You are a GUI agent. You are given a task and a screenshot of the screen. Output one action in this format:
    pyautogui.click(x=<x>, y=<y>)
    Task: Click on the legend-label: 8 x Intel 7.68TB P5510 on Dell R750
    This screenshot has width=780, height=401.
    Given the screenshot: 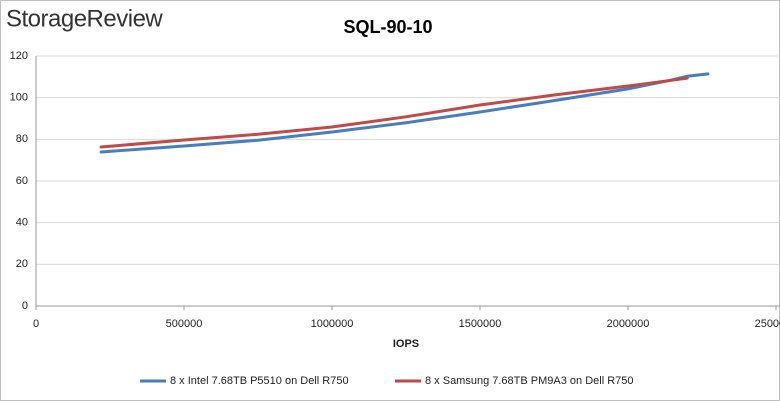 What is the action you would take?
    pyautogui.click(x=259, y=381)
    